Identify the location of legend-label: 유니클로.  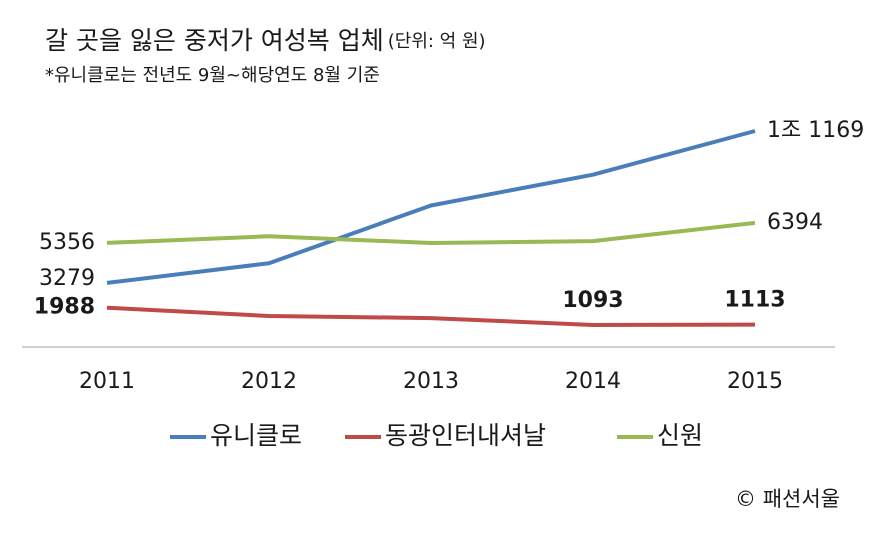
(256, 435).